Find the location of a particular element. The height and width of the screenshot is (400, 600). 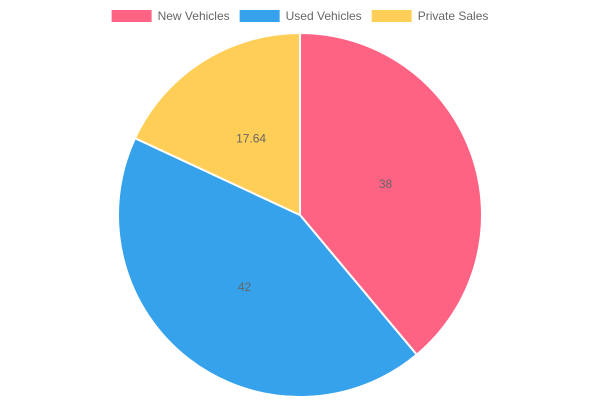

legend-label-new-vehicles: New Vehicles is located at coordinates (194, 16).